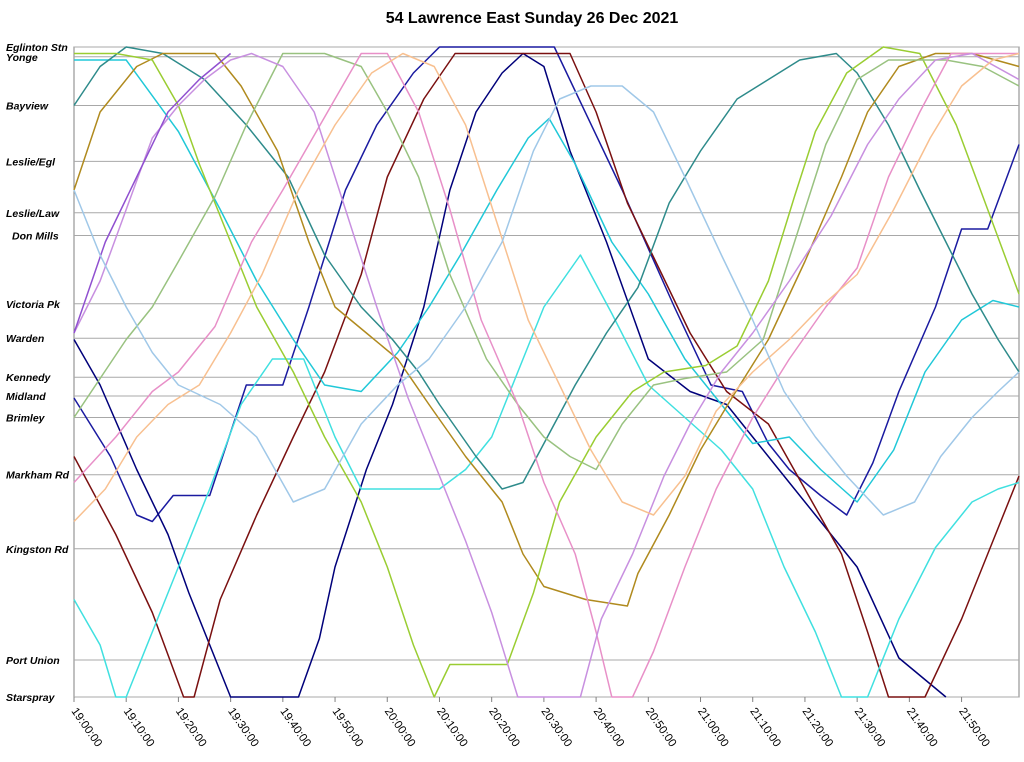 The image size is (1024, 762). I want to click on time-tick-label: 19:00:00, so click(87, 728).